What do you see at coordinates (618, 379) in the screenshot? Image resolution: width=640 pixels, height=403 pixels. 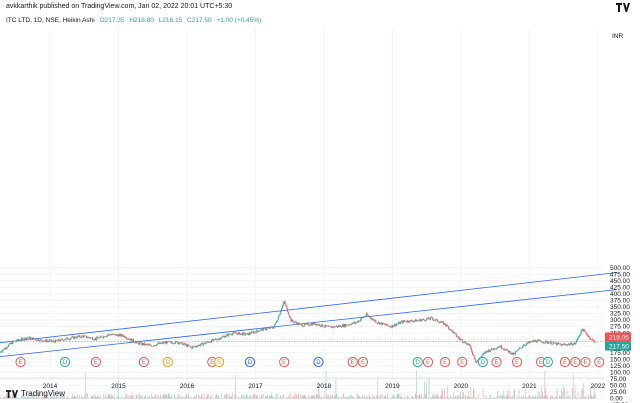 I see `price-tick-label: 75.00` at bounding box center [618, 379].